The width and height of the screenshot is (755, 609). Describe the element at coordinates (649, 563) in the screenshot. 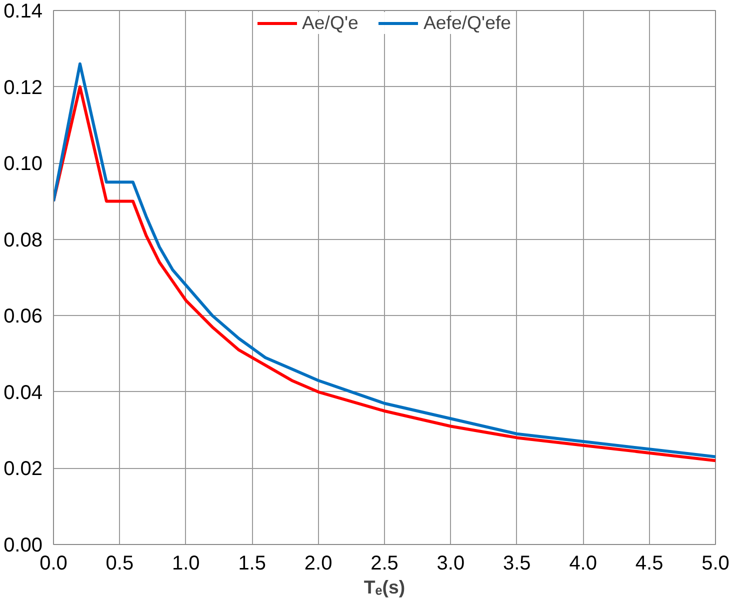

I see `x-tick-label: 4.5` at that location.